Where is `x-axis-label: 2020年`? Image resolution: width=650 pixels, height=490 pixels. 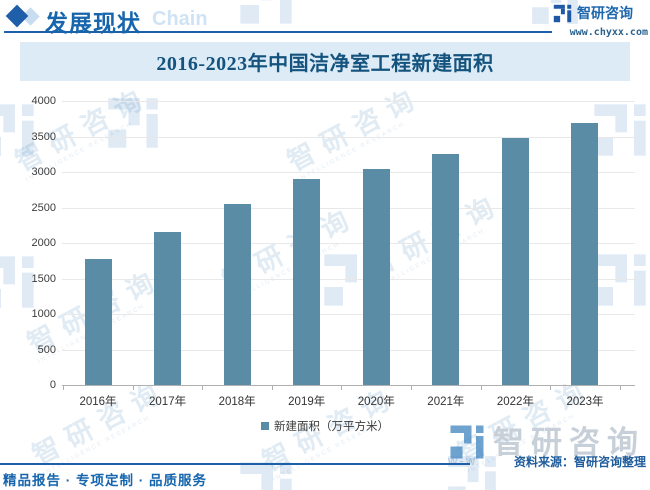 x-axis-label: 2020年 is located at coordinates (376, 402).